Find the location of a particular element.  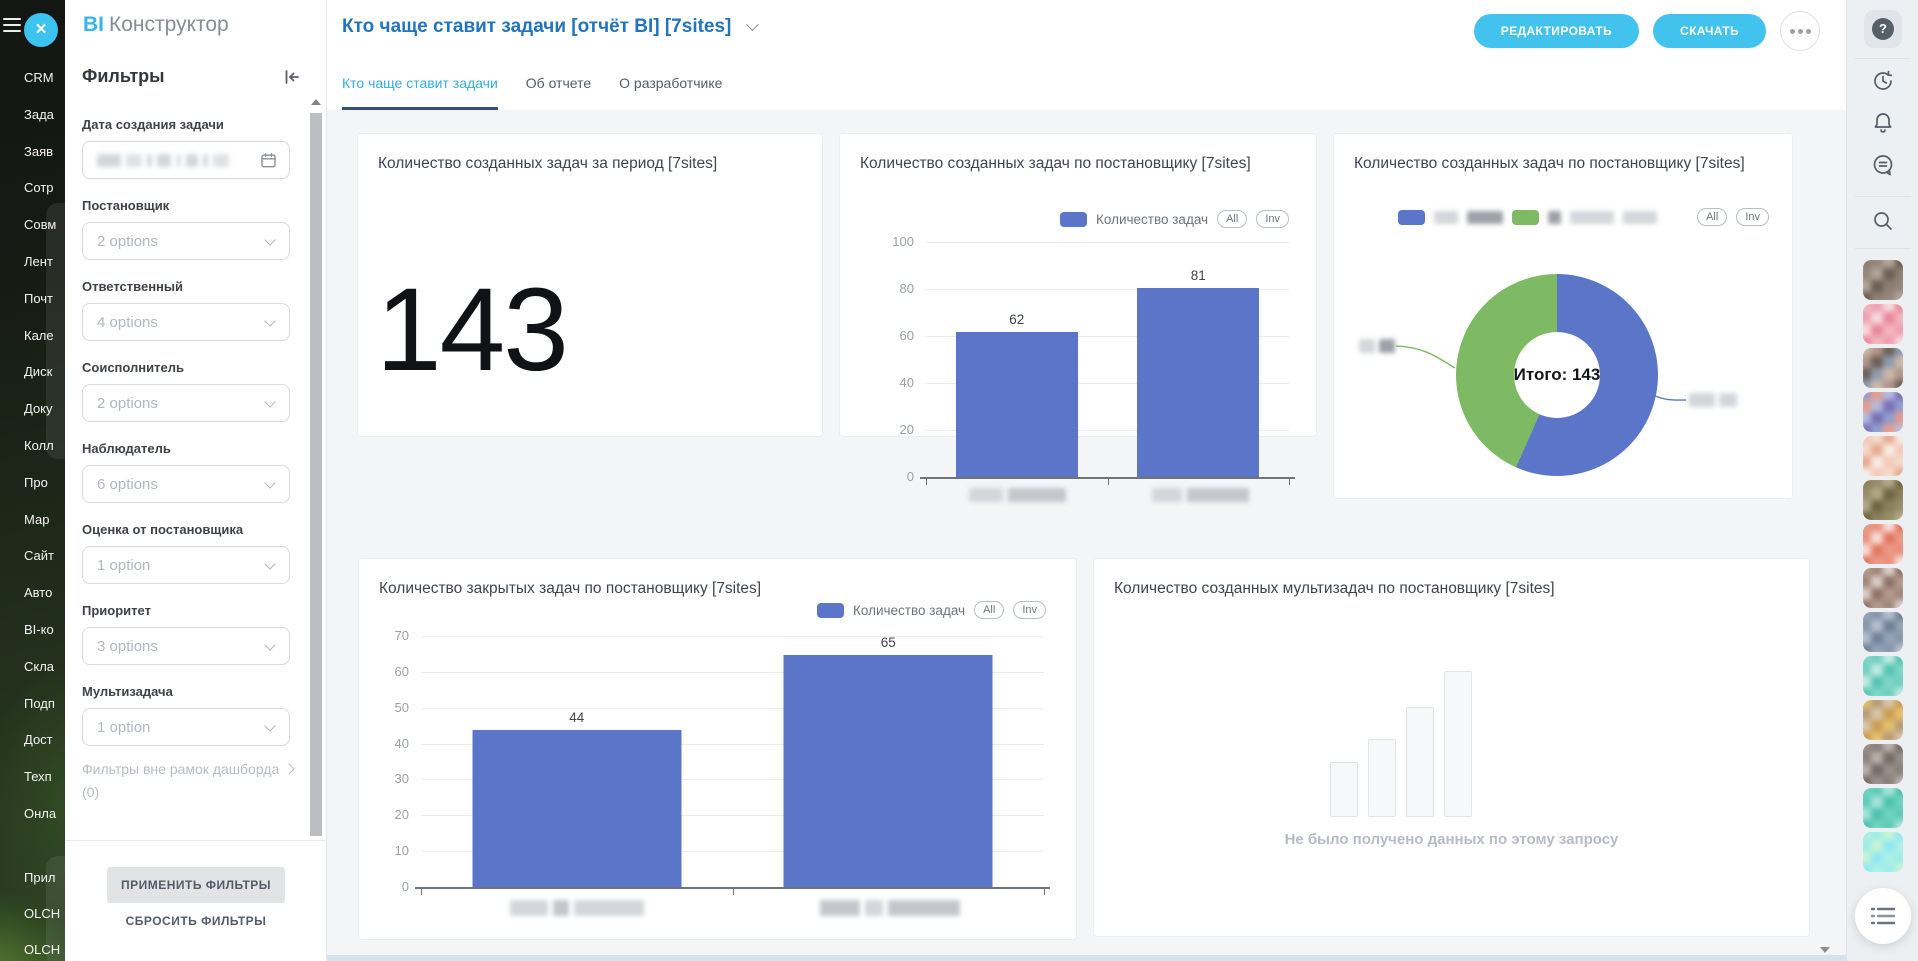

sidebar-item-заяв: Заяв is located at coordinates (39, 151).